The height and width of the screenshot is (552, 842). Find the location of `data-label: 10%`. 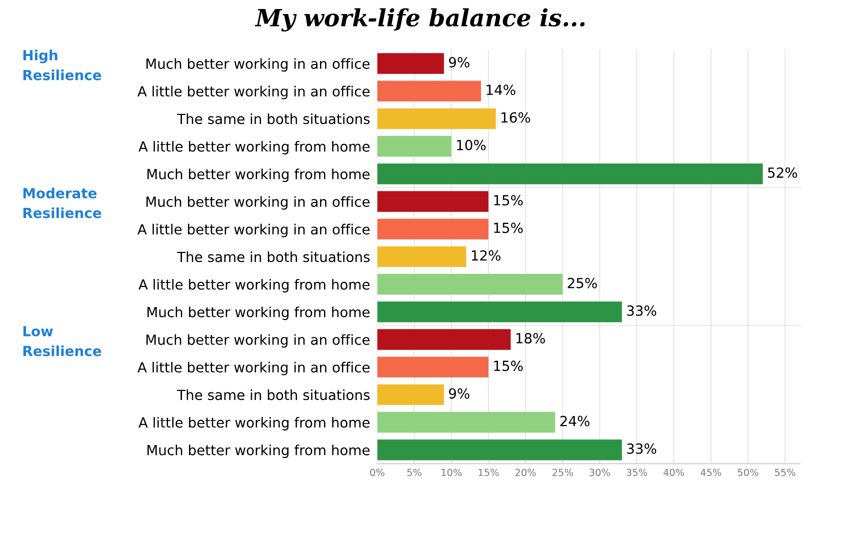

data-label: 10% is located at coordinates (471, 145).